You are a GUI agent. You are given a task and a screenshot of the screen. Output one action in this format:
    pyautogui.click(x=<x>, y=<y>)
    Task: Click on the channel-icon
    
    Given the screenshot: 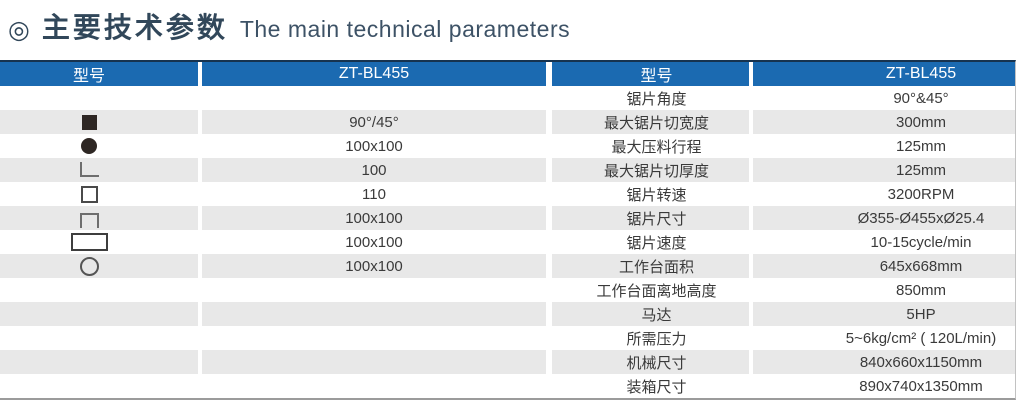 What is the action you would take?
    pyautogui.click(x=89, y=220)
    